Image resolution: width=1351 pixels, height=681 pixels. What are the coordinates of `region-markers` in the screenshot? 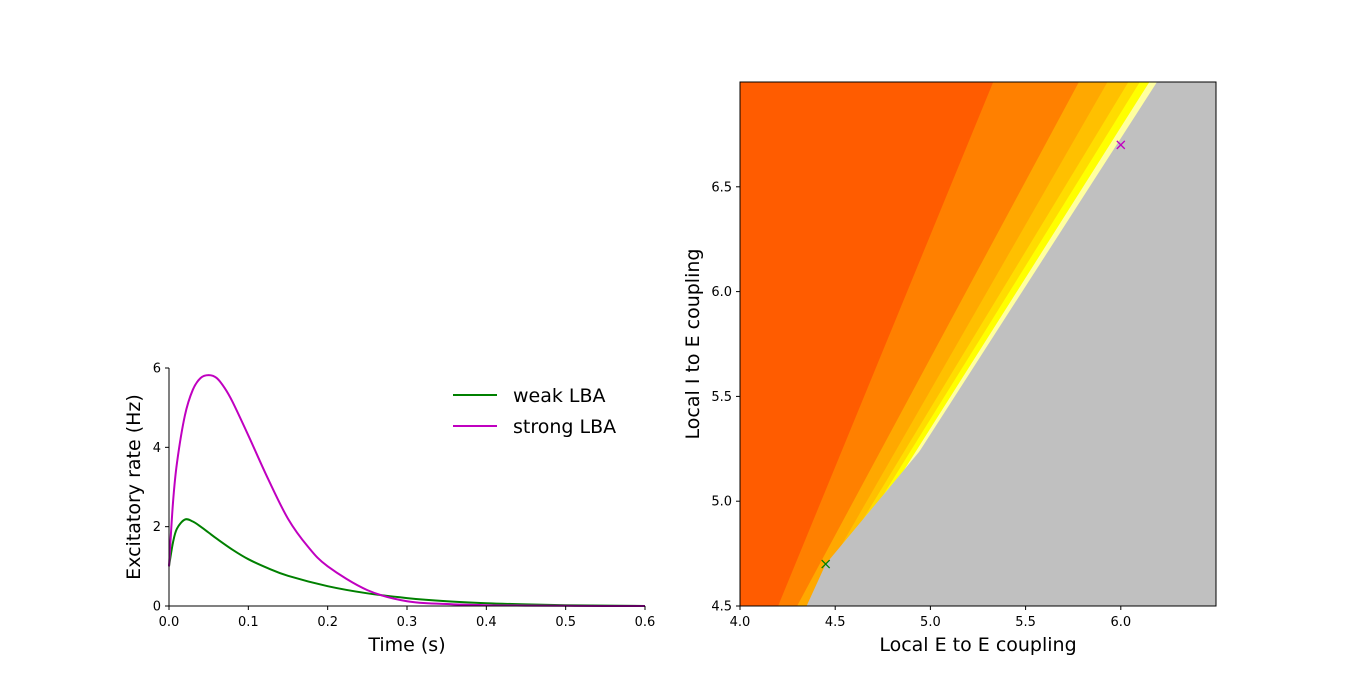 It's located at (973, 354).